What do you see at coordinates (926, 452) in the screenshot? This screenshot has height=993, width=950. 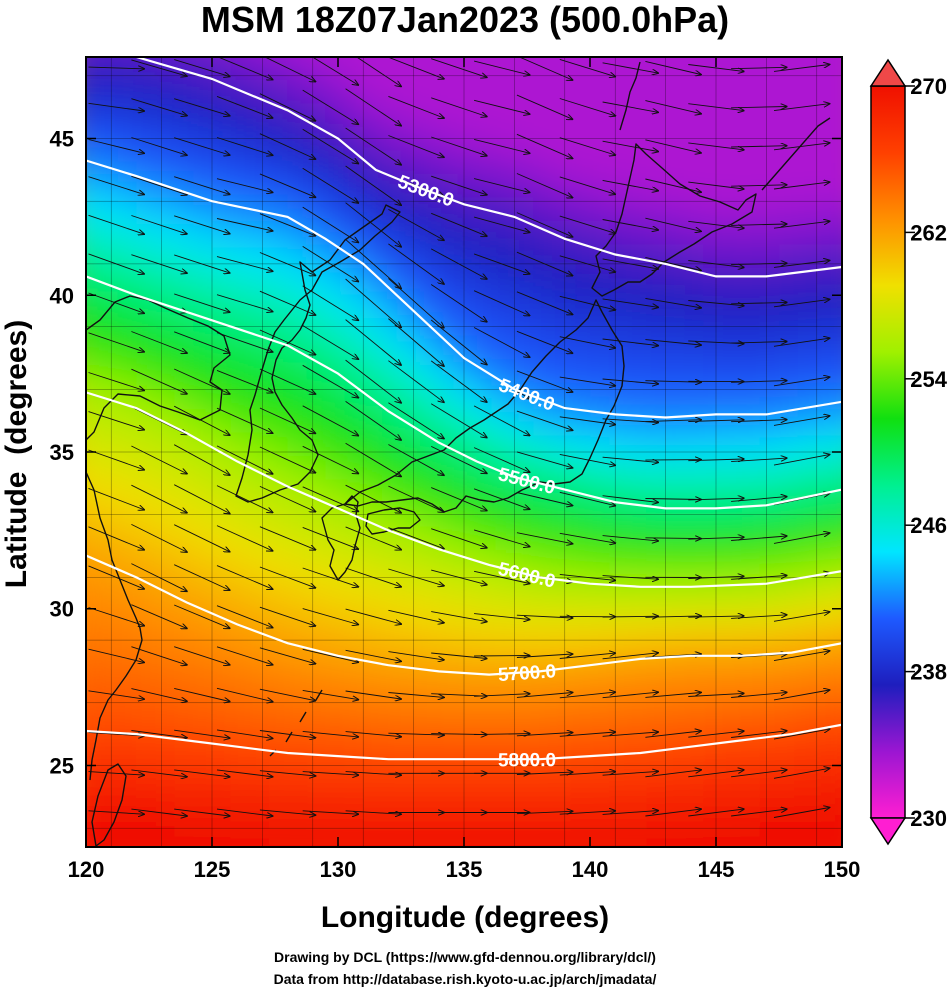 I see `colorbar-ticks: 230 238 246 254 262 270` at bounding box center [926, 452].